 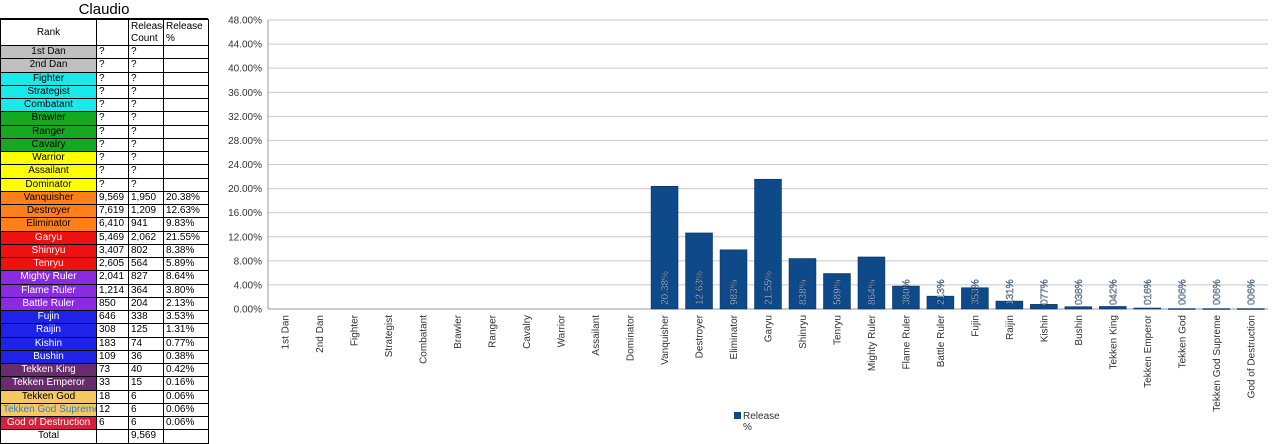 What do you see at coordinates (245, 69) in the screenshot?
I see `y-tick-label: 40.00%` at bounding box center [245, 69].